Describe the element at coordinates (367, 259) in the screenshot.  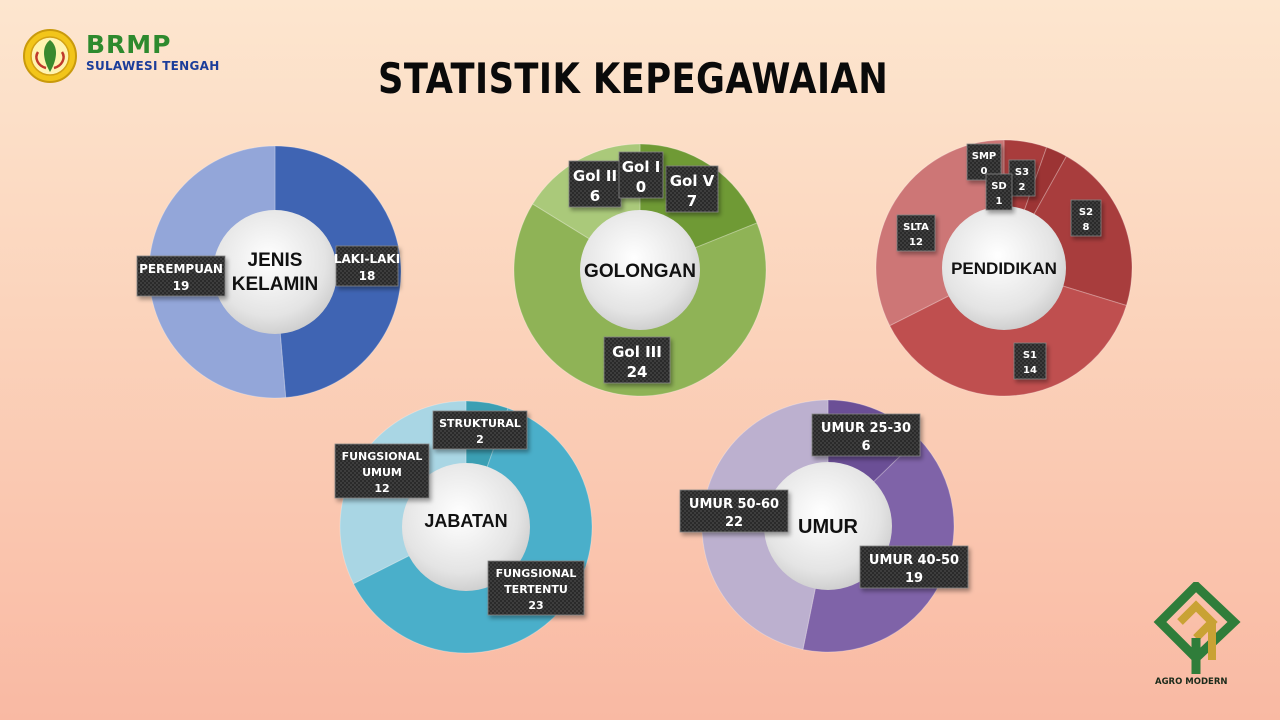
I see `label-name: LAKI-LAKI` at that location.